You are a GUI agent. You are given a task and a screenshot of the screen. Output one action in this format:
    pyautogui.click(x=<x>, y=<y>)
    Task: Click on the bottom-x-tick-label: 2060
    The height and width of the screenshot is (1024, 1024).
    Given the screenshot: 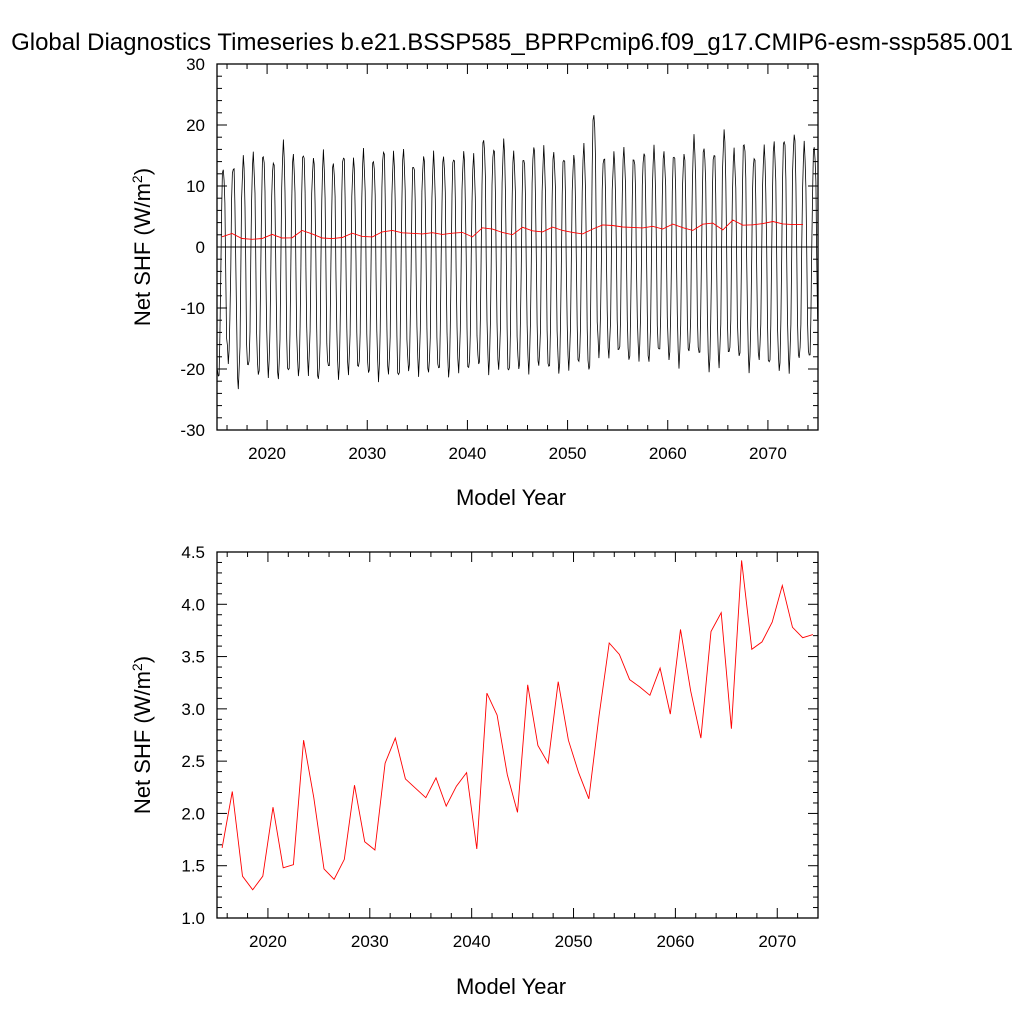 What is the action you would take?
    pyautogui.click(x=675, y=941)
    